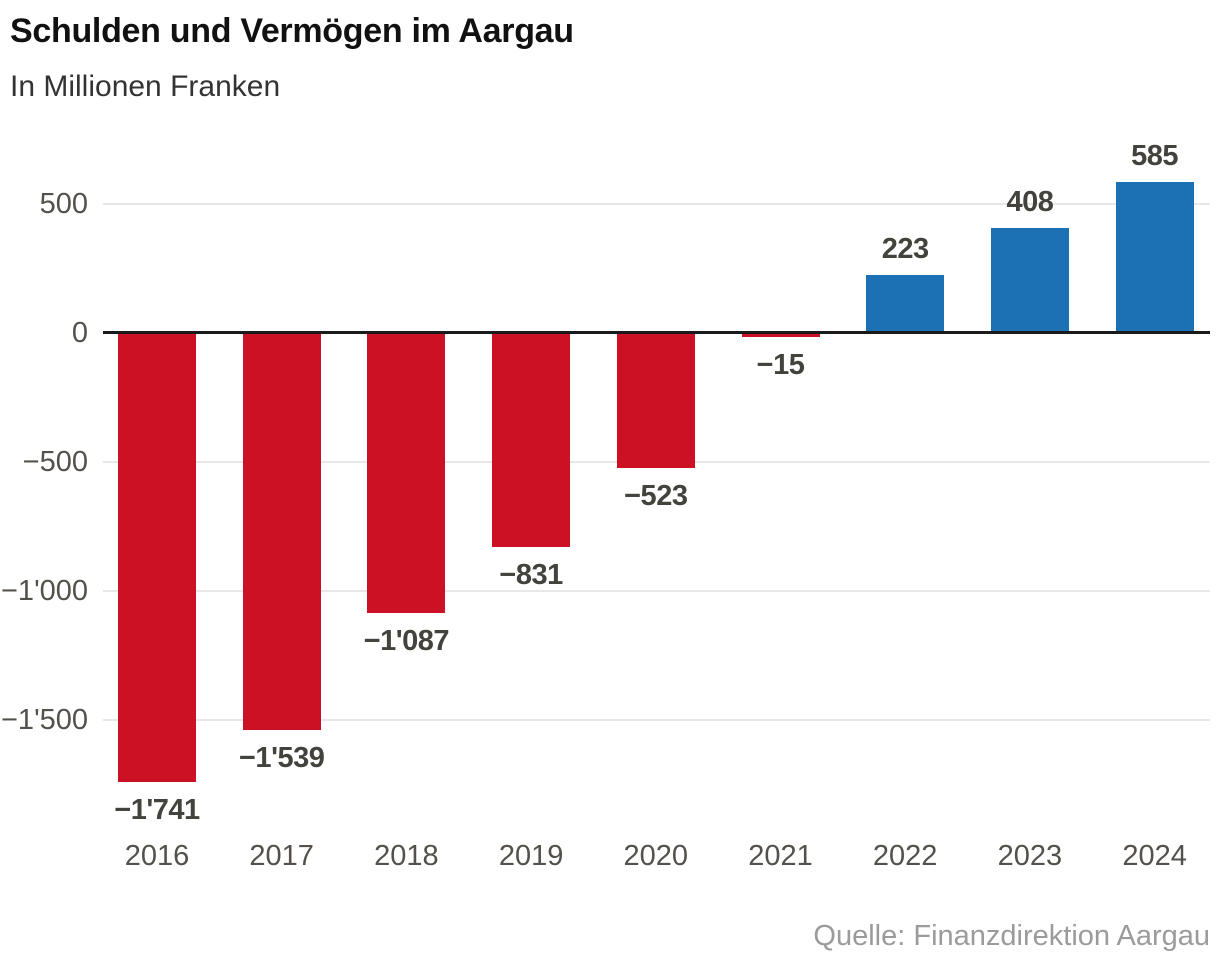 This screenshot has width=1220, height=970. Describe the element at coordinates (780, 364) in the screenshot. I see `bar-value-label: −15` at that location.